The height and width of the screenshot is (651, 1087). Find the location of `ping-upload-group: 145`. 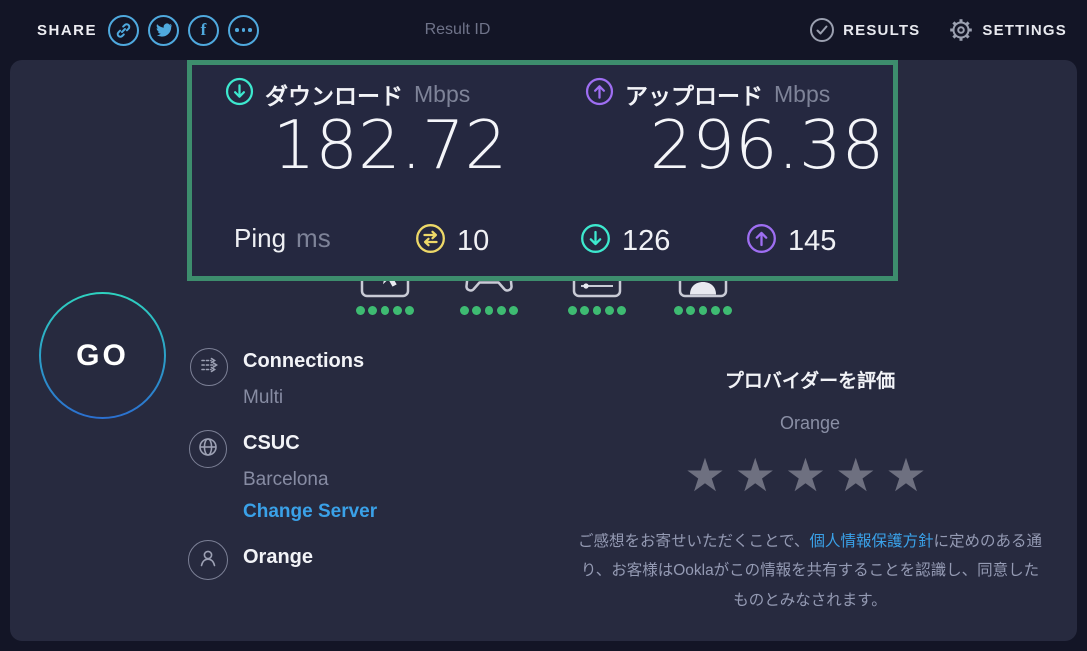

ping-upload-group: 145 is located at coordinates (791, 241).